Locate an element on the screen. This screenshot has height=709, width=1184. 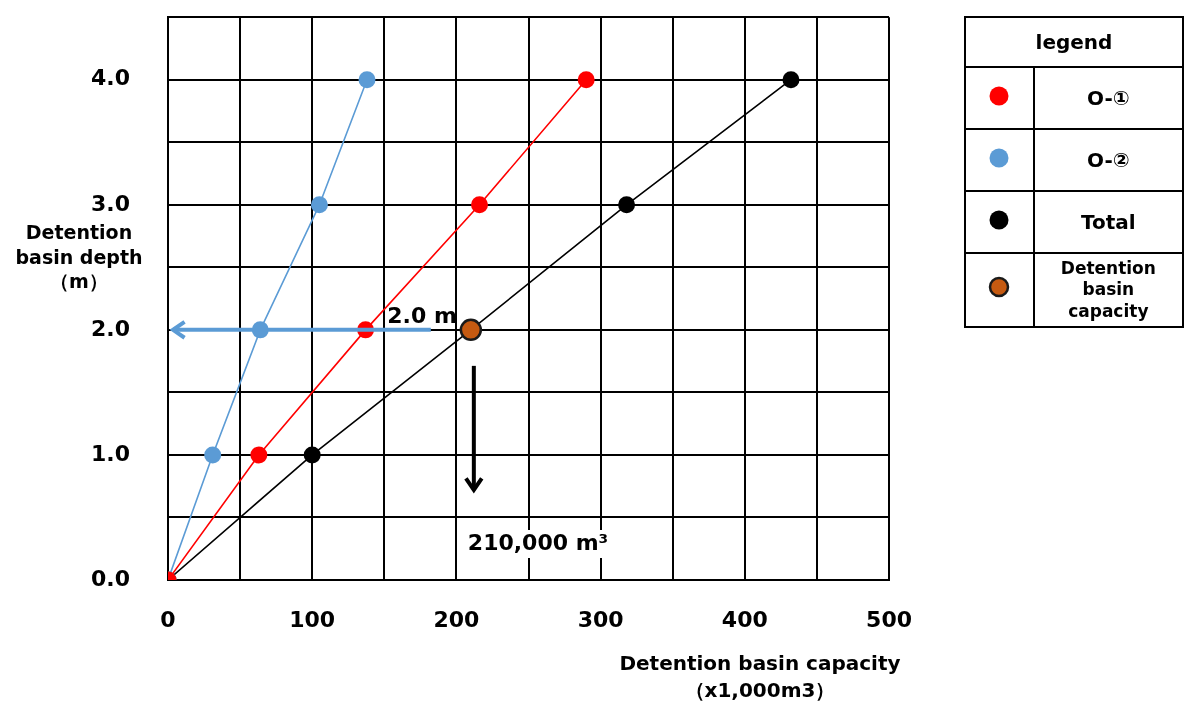
x-axis-title: Detention basin capacity （x1,000m3） is located at coordinates (760, 677).